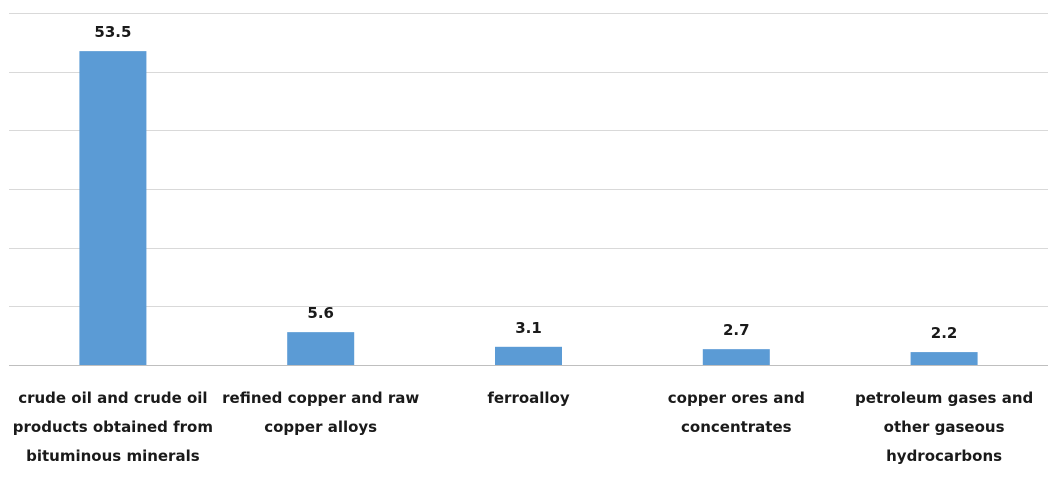  I want to click on data-label: 2.7, so click(736, 330).